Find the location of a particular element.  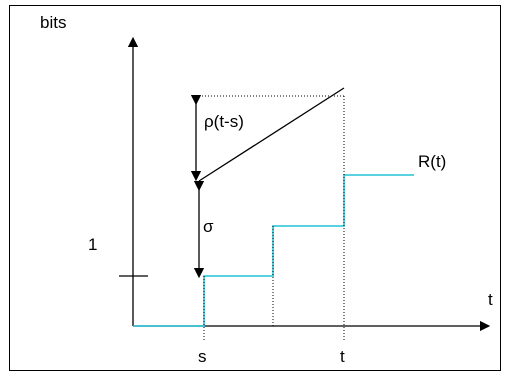

level-one-label: 1 is located at coordinates (92, 244).